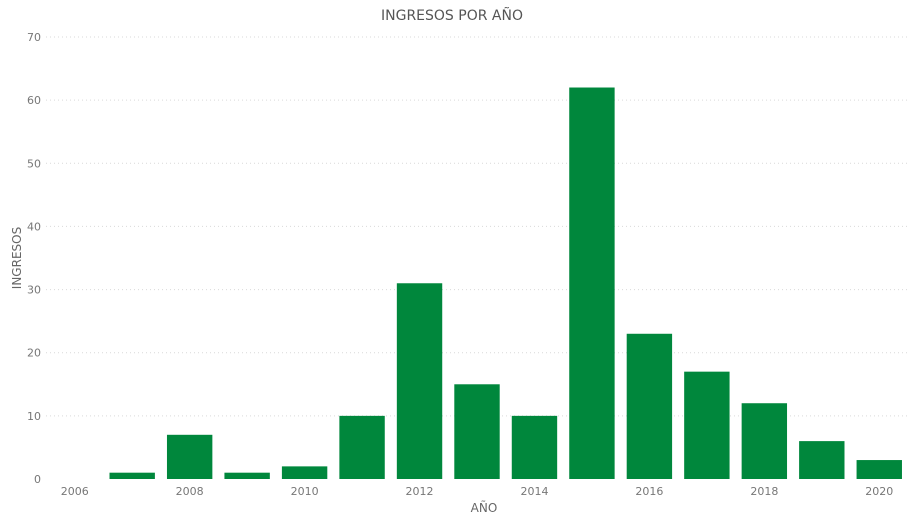  What do you see at coordinates (362, 447) in the screenshot?
I see `bar-2011` at bounding box center [362, 447].